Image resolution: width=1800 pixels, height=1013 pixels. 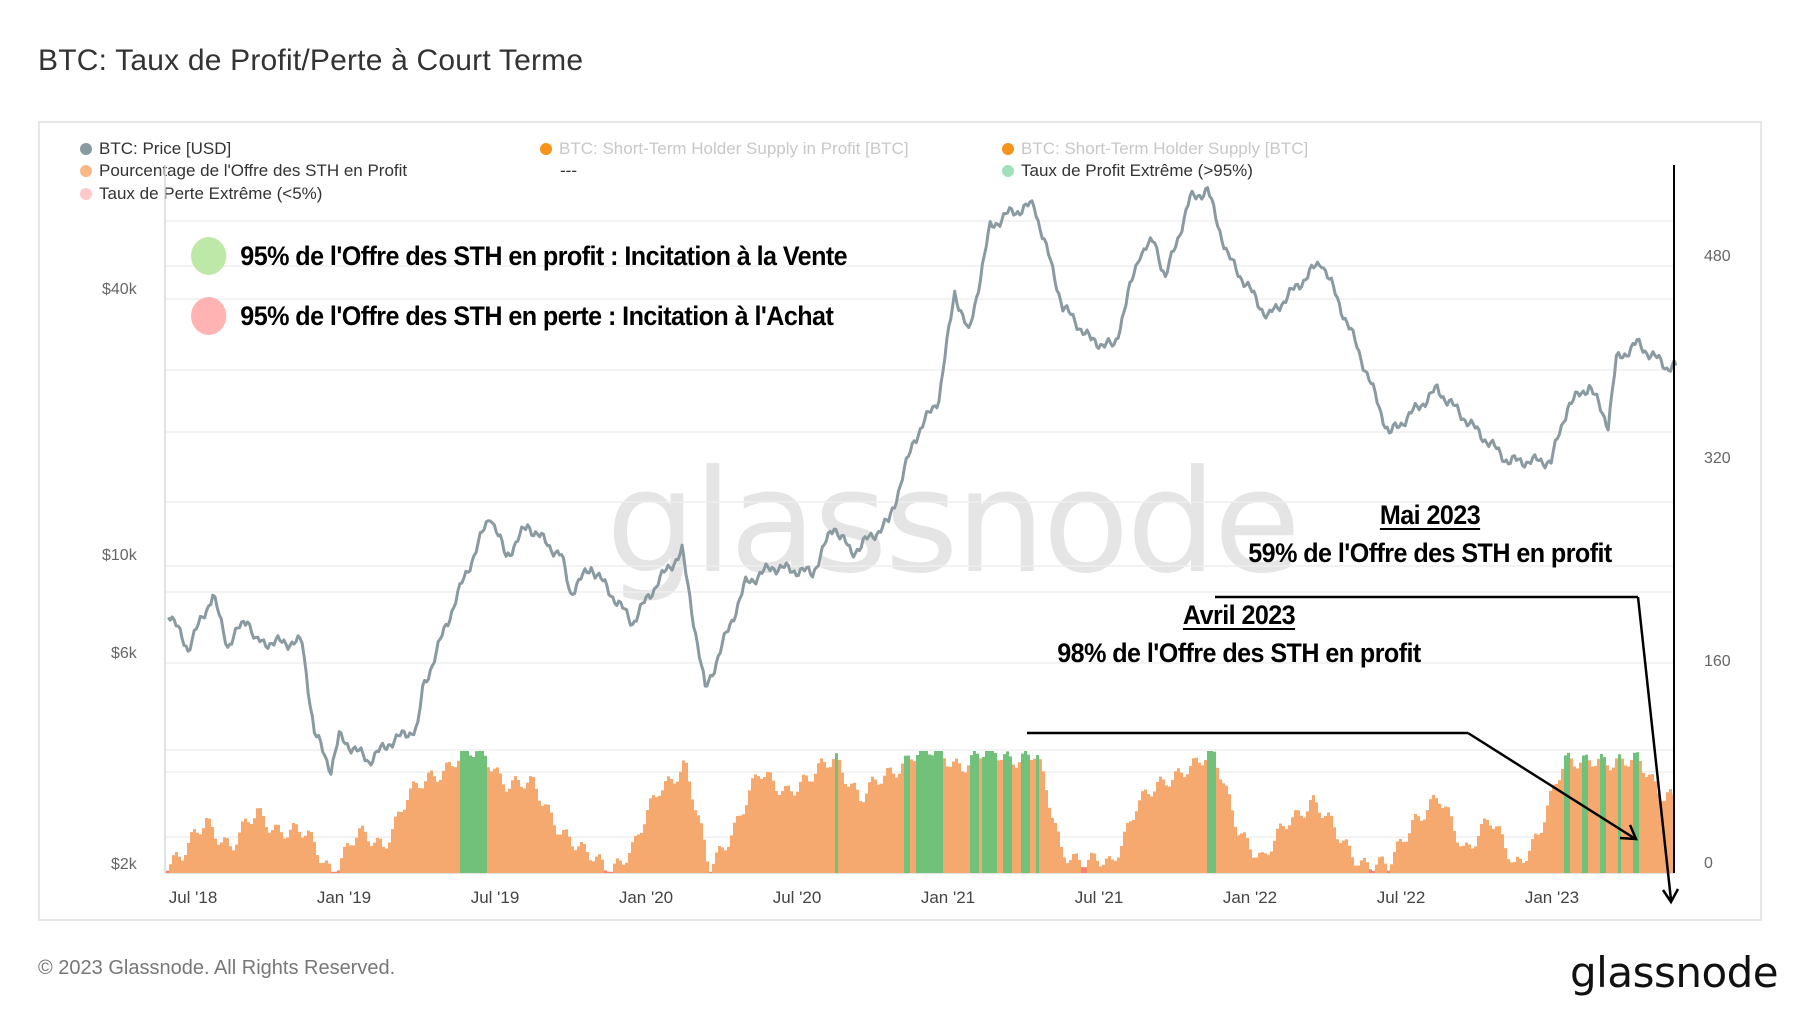 What do you see at coordinates (1165, 148) in the screenshot?
I see `legend-label: BTC: Short-Term Holder Supply [BTC]` at bounding box center [1165, 148].